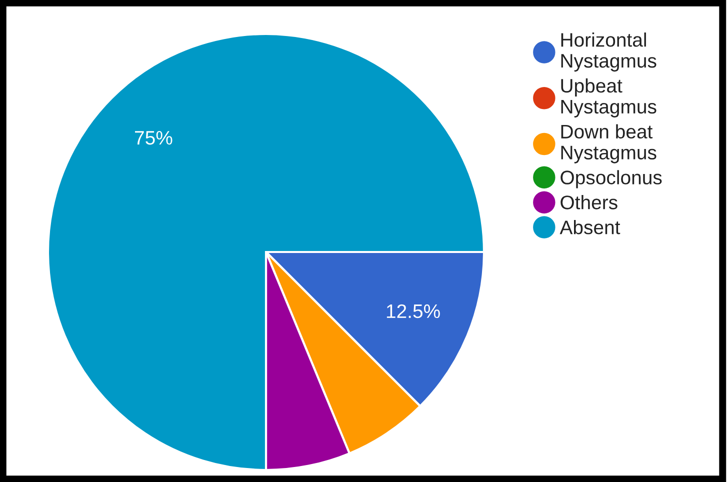 The height and width of the screenshot is (482, 727). What do you see at coordinates (590, 227) in the screenshot?
I see `legend-label: Absent` at bounding box center [590, 227].